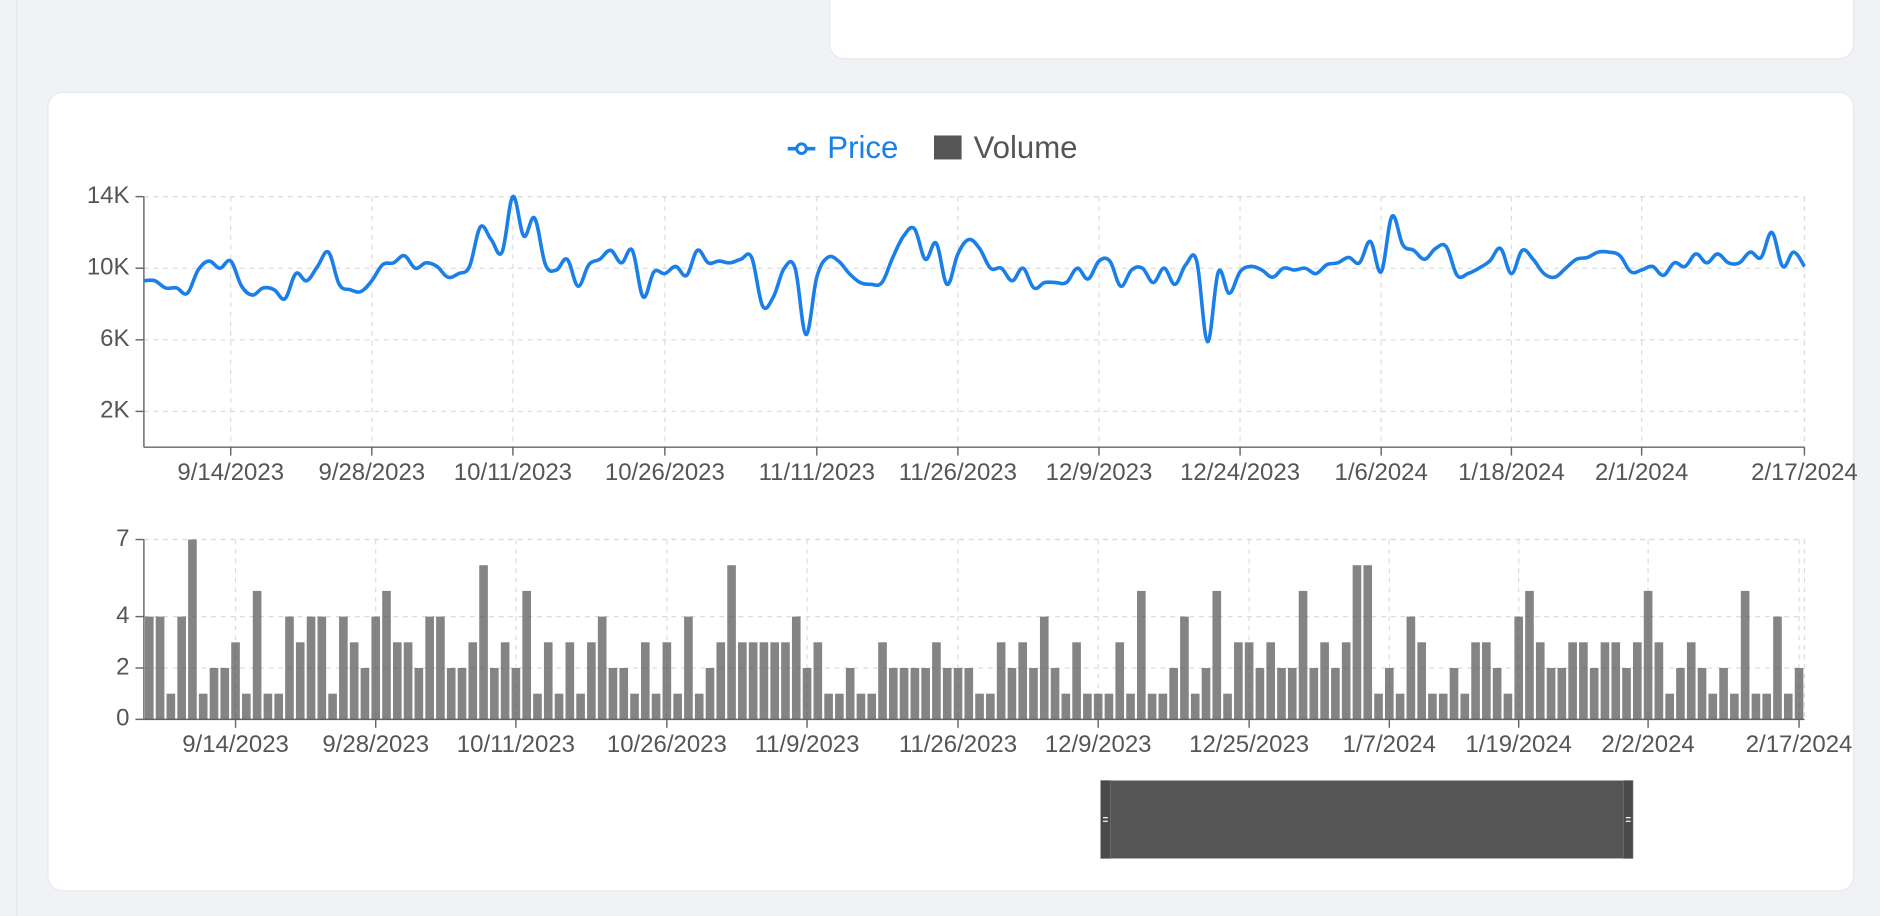  What do you see at coordinates (974, 269) in the screenshot?
I see `price-line` at bounding box center [974, 269].